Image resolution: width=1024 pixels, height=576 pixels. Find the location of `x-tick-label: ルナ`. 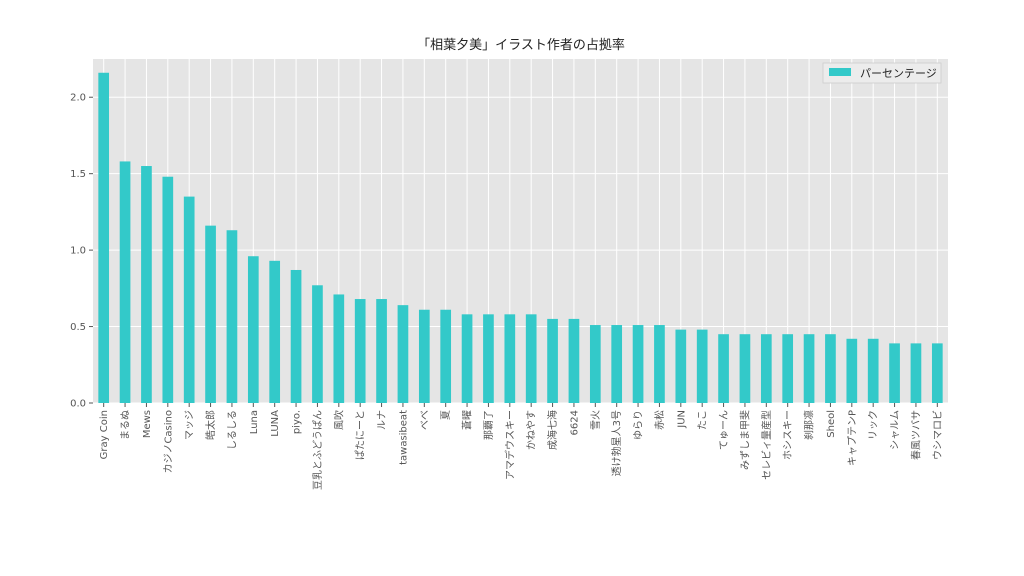

x-tick-label: ルナ is located at coordinates (382, 420).